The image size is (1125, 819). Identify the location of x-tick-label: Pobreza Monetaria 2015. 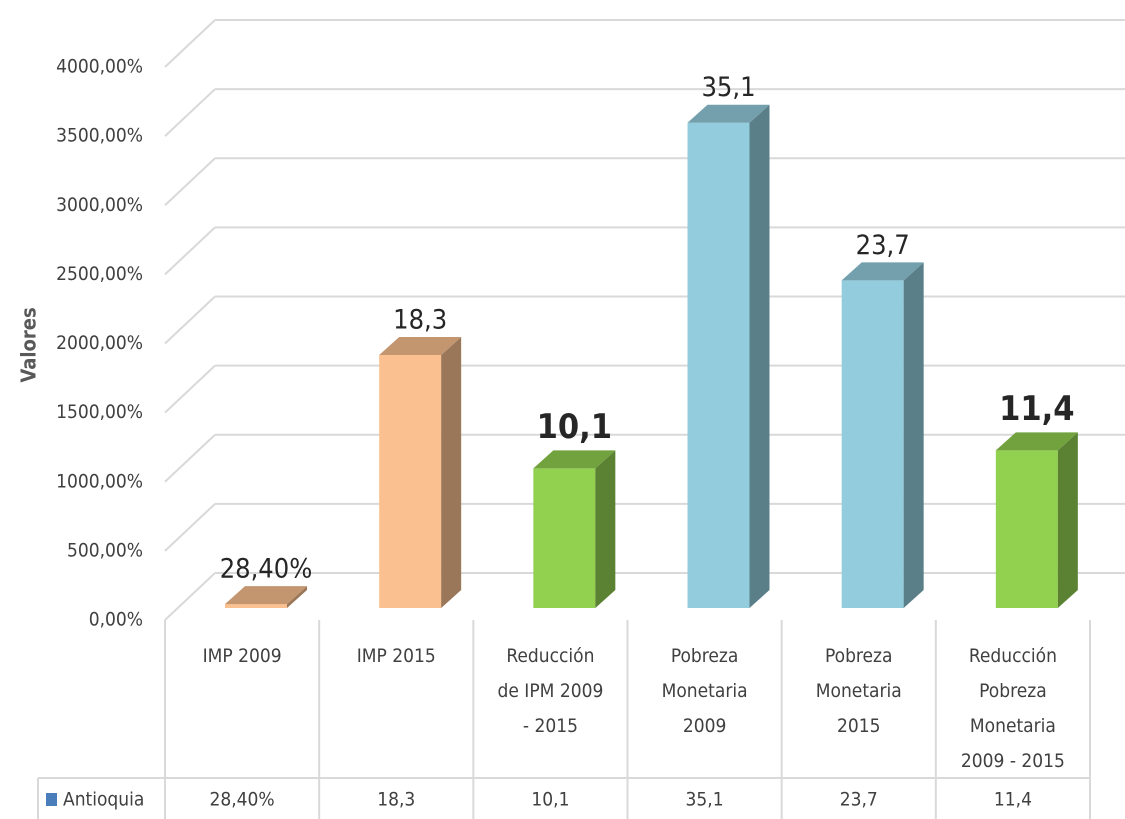
(859, 691).